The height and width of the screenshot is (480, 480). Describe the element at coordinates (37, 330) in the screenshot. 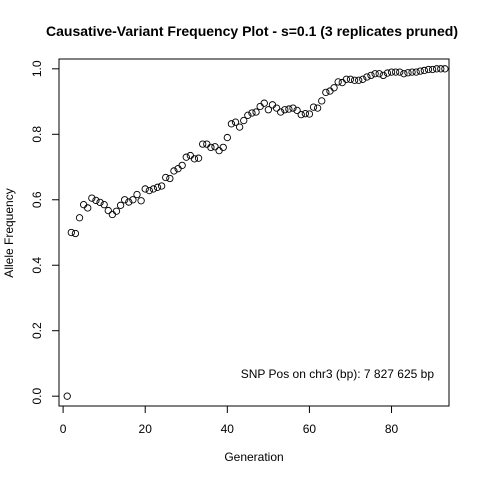

I see `y-tick-label: 0.2` at that location.